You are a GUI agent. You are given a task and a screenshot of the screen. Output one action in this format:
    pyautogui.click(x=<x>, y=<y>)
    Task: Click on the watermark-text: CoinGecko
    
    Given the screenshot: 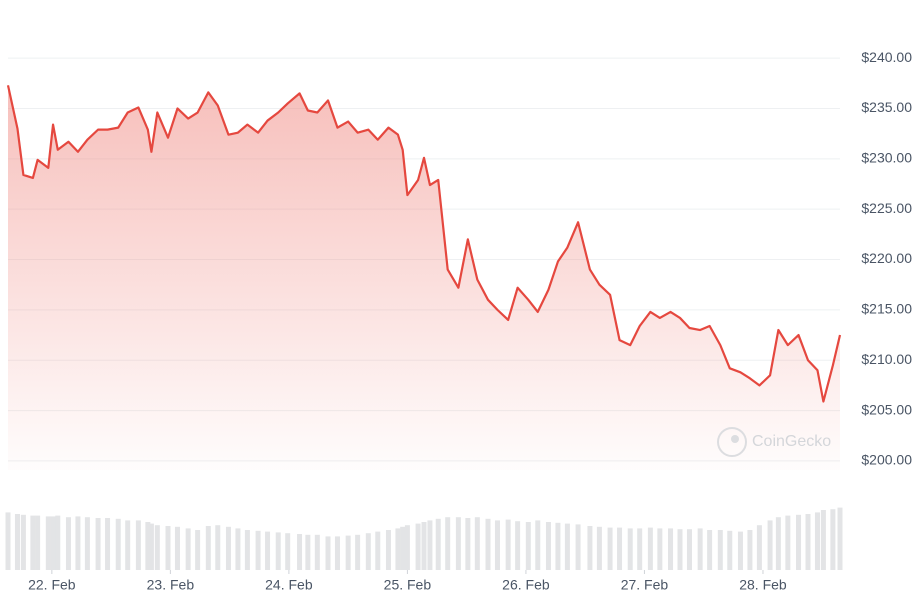 What is the action you would take?
    pyautogui.click(x=791, y=441)
    